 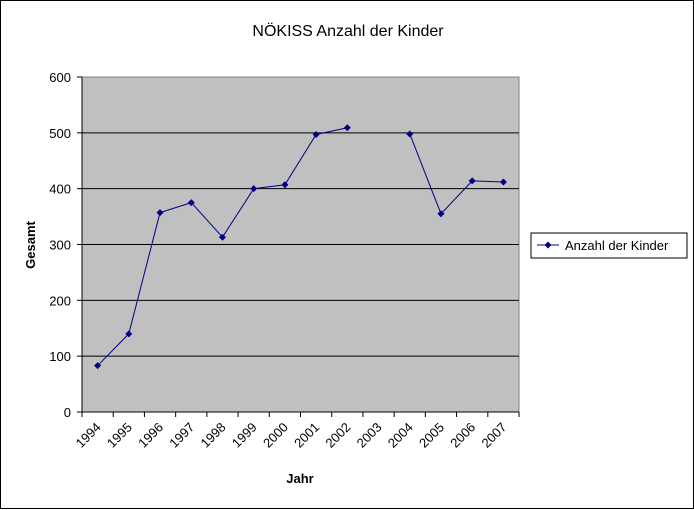 What do you see at coordinates (400, 435) in the screenshot?
I see `x-tick-label: 2004` at bounding box center [400, 435].